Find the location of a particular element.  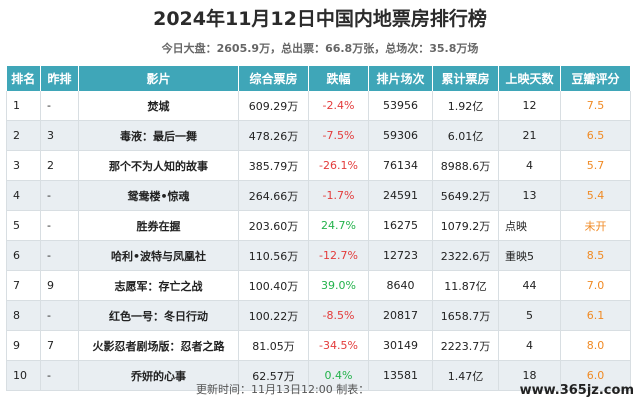

change-cell: -26.1% is located at coordinates (338, 165).